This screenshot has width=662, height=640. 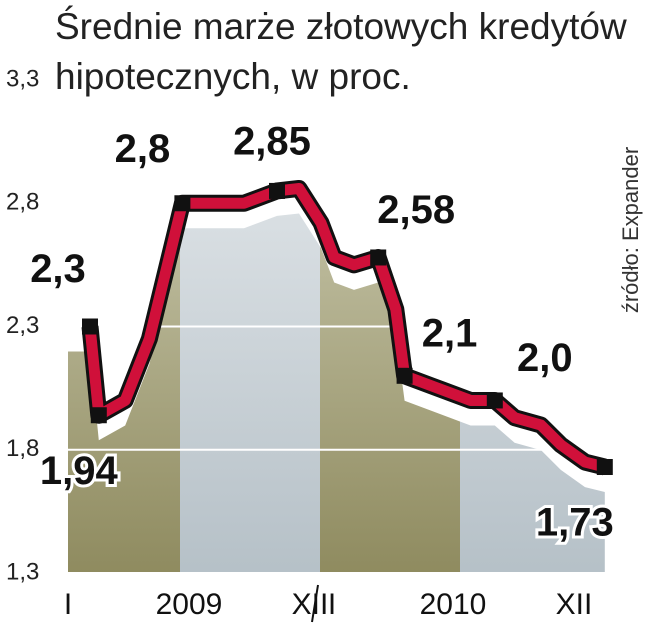 What do you see at coordinates (189, 604) in the screenshot?
I see `x-tick-label: 2009` at bounding box center [189, 604].